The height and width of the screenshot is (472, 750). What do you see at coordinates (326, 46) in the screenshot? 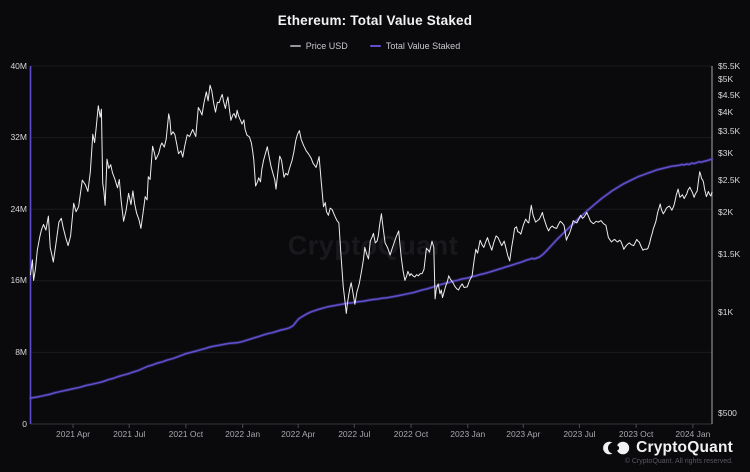
I see `legend-label-price: Price USD` at bounding box center [326, 46].